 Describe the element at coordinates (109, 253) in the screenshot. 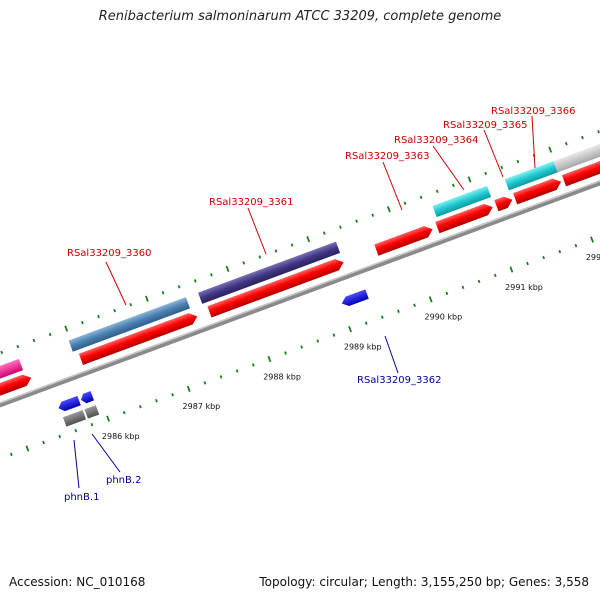

I see `label-rsal33209-3360: RSal33209_3360` at that location.